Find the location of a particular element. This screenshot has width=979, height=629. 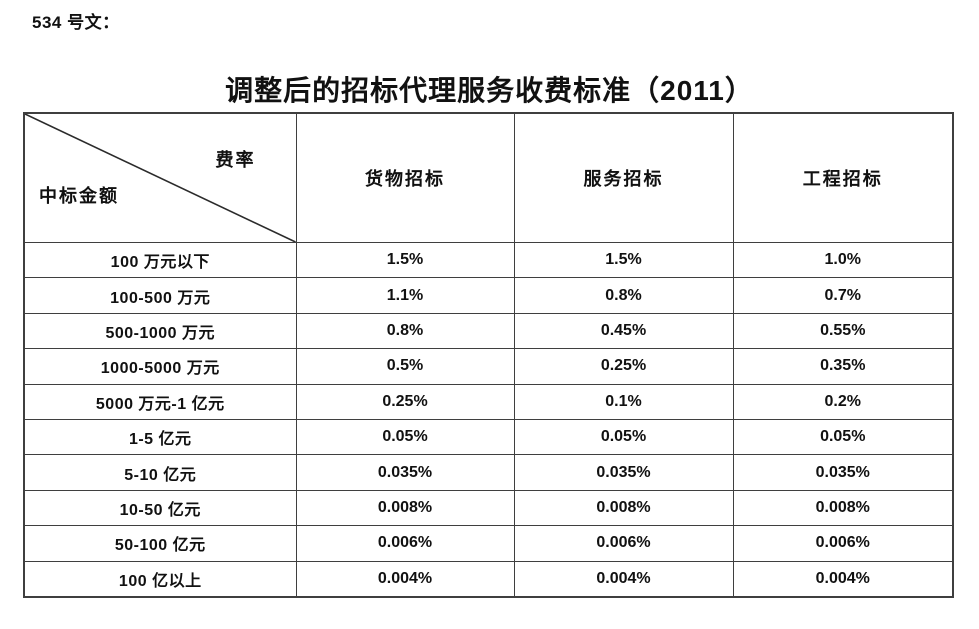

row-label-amount-range: 1-5 亿元 is located at coordinates (160, 437).